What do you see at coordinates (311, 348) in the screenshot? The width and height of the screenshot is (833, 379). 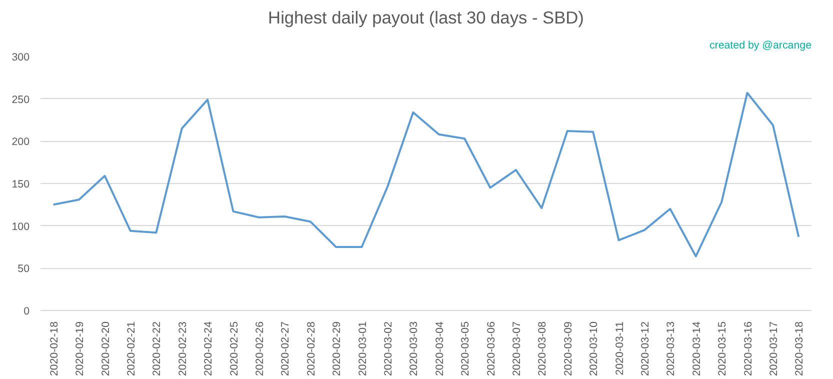 I see `x-tick-label: 2020-02-28` at bounding box center [311, 348].